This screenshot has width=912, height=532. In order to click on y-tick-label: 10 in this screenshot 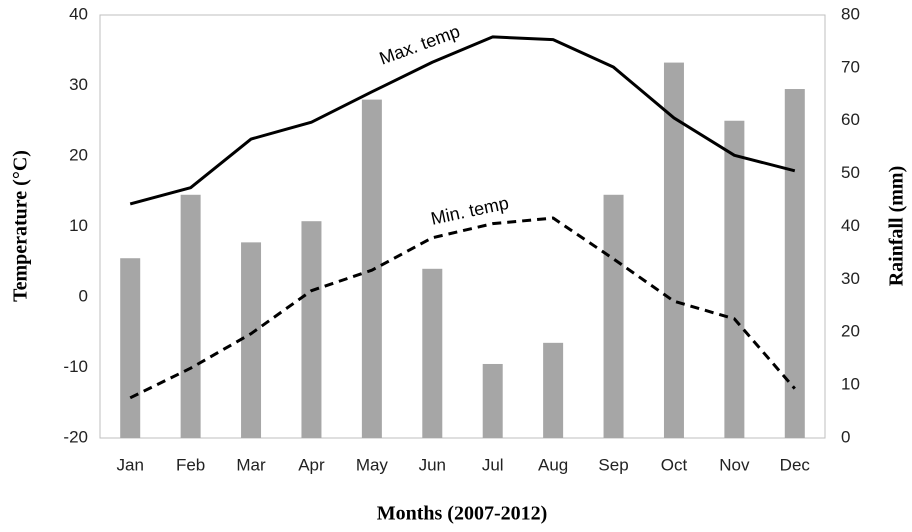, I will do `click(78, 225)`.